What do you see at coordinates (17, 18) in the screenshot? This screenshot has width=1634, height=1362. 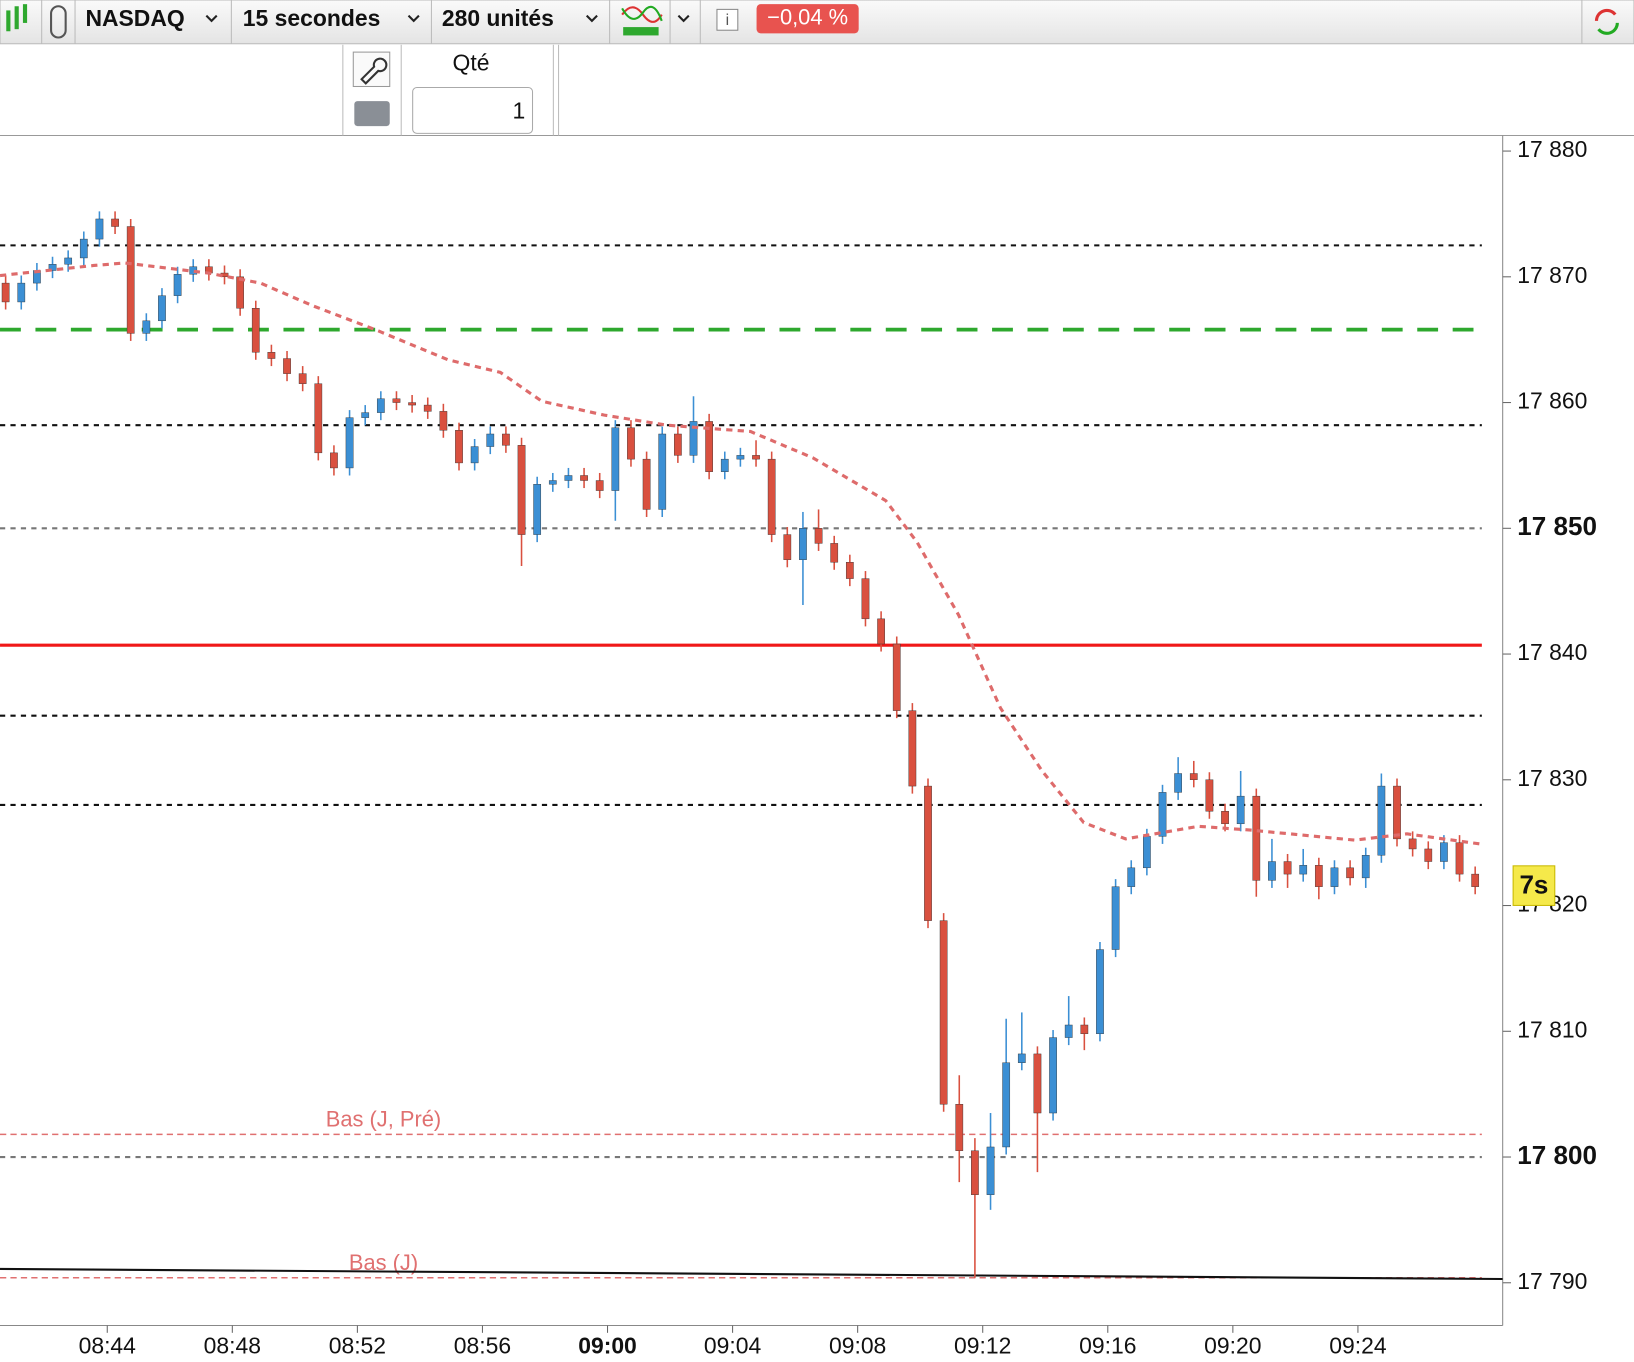 I see `candle-icon` at bounding box center [17, 18].